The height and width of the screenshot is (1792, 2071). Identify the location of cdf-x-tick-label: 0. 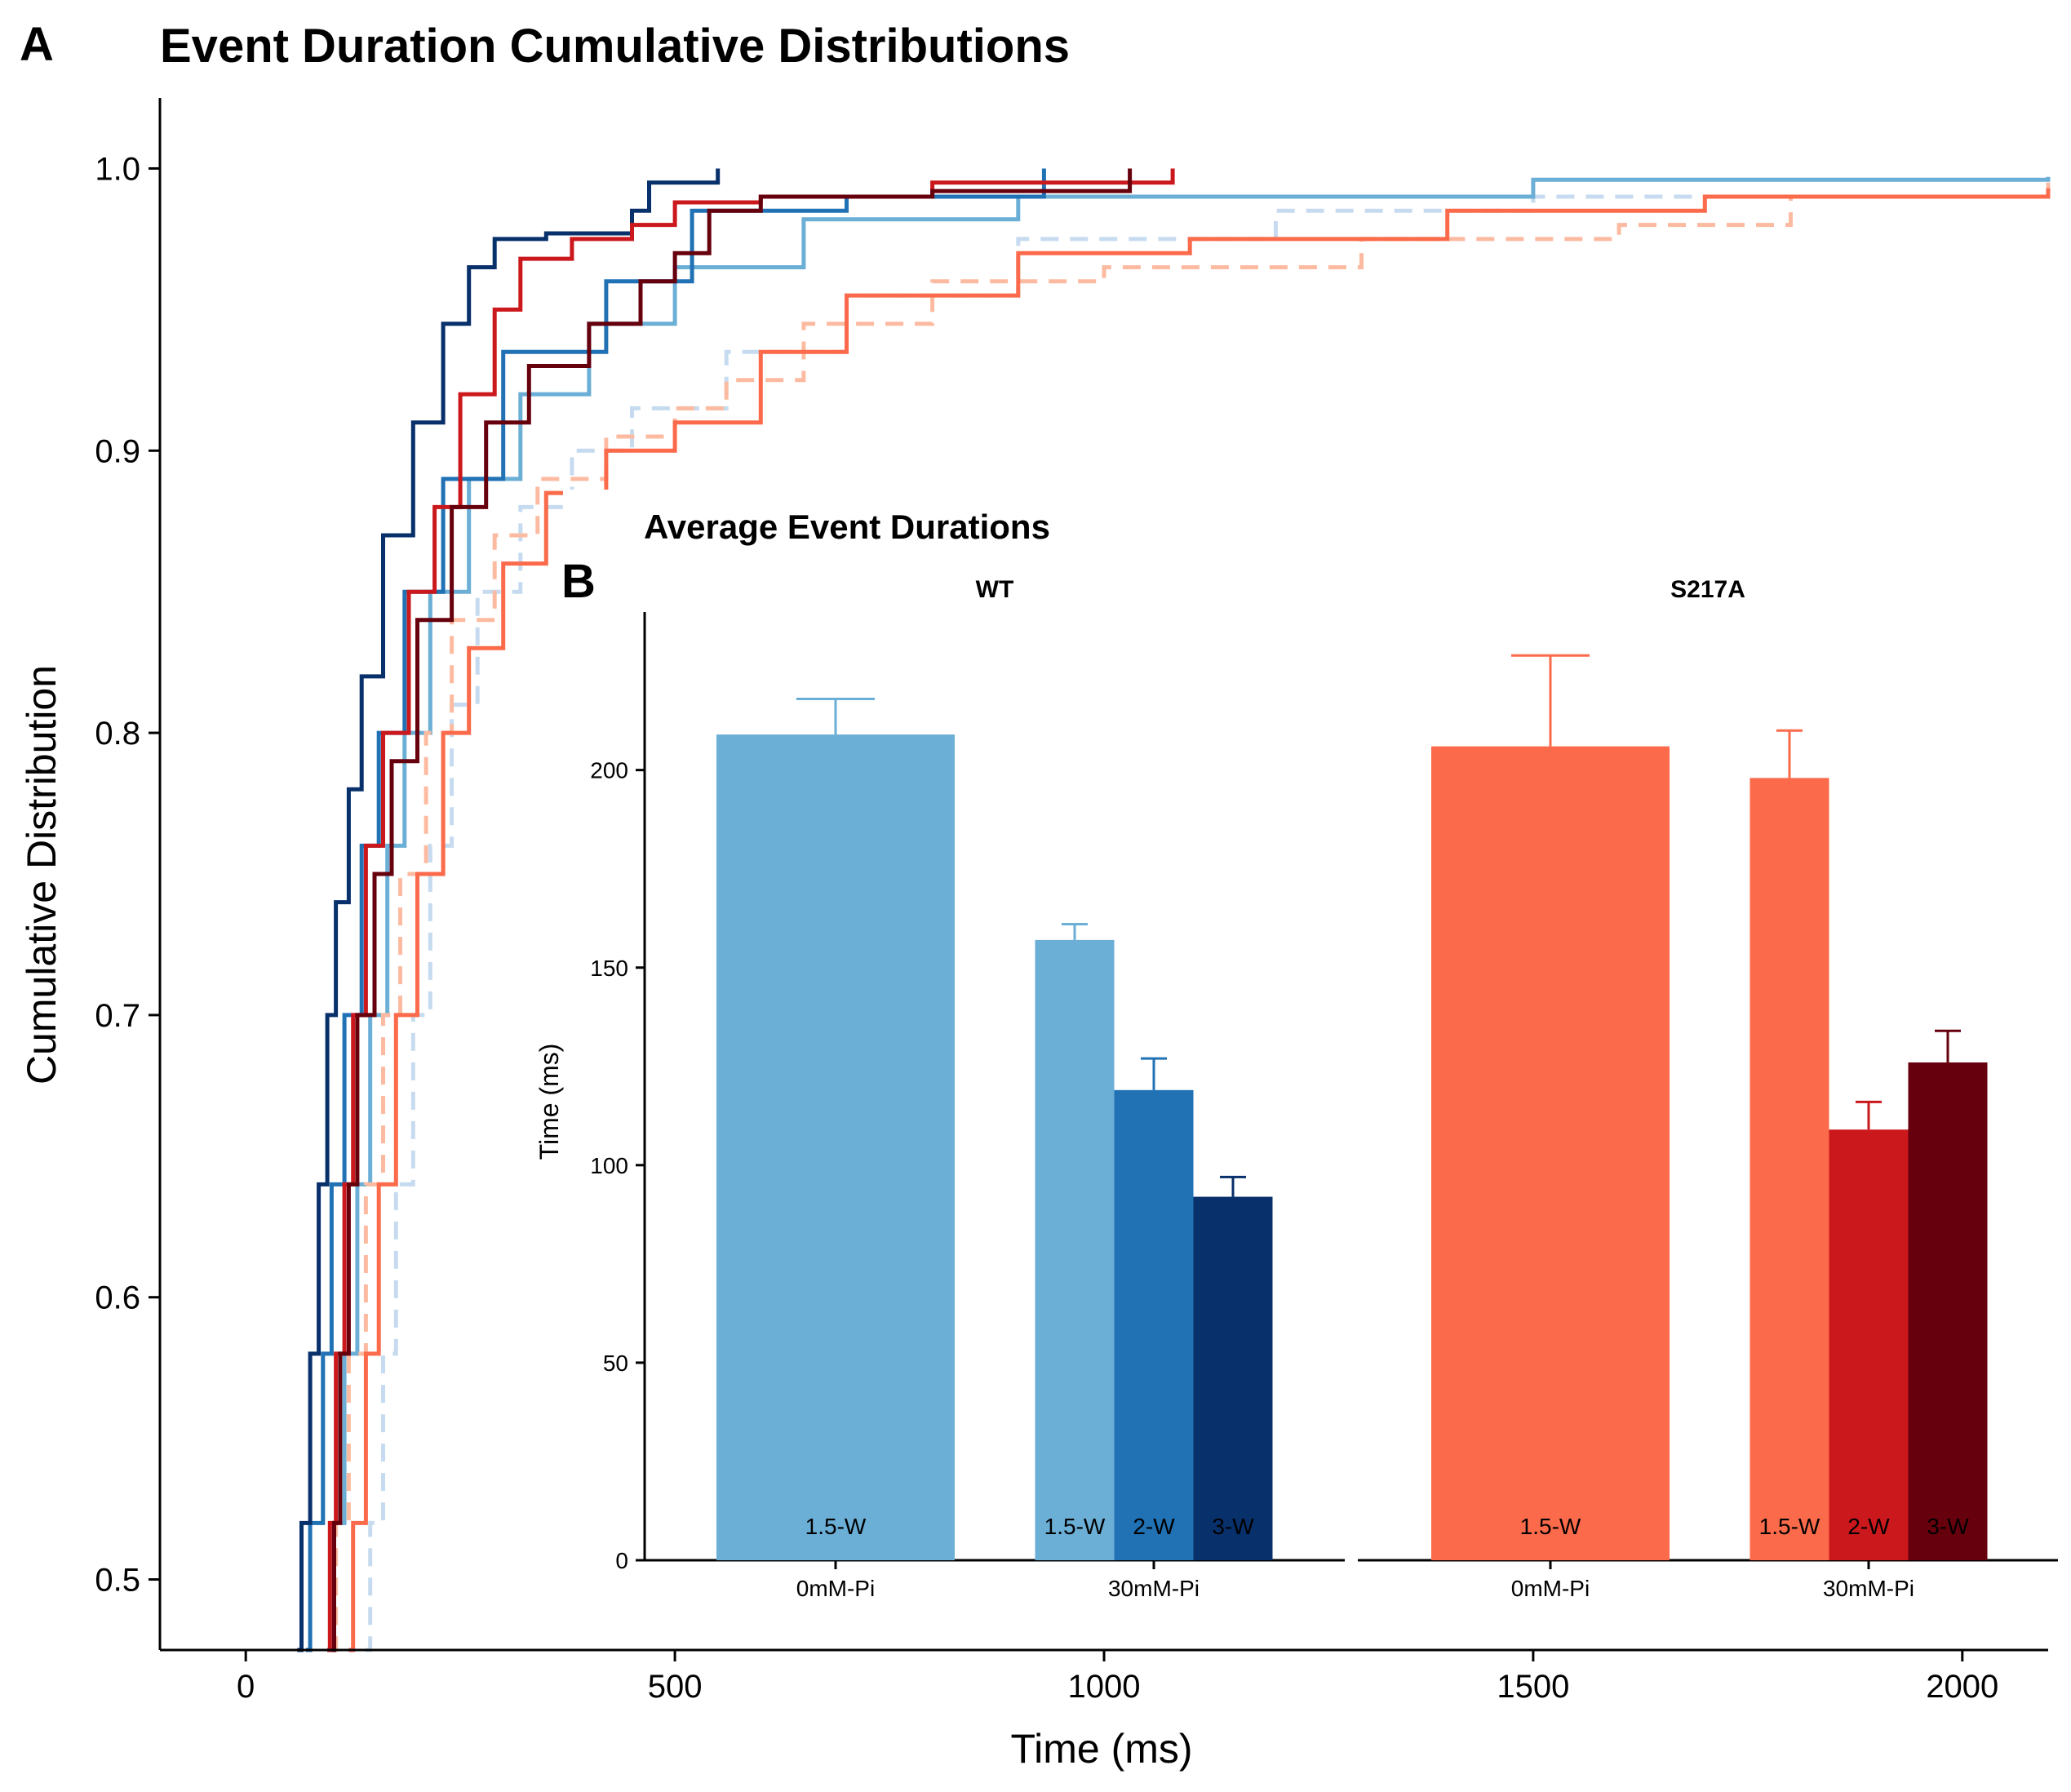
(246, 1687).